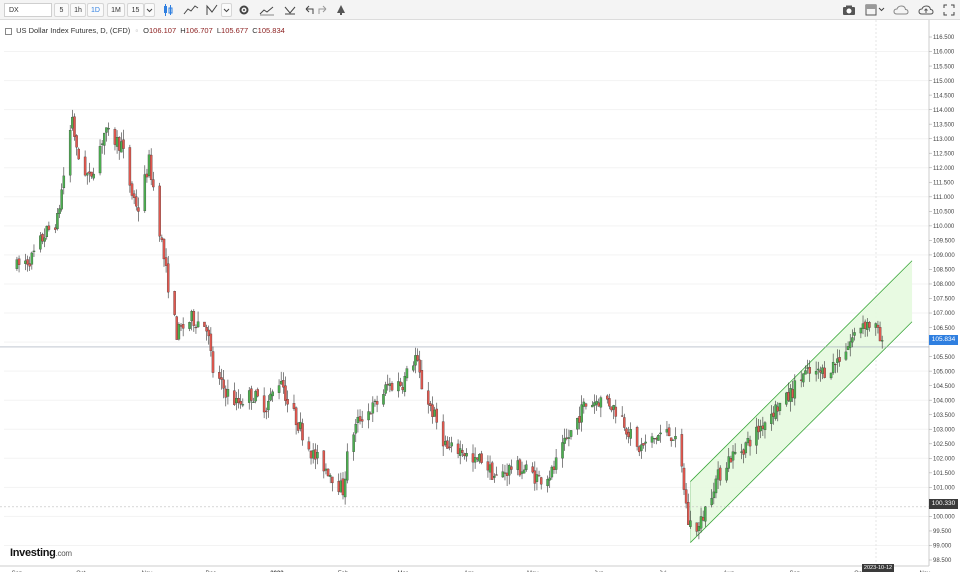 The width and height of the screenshot is (960, 572). Describe the element at coordinates (849, 10) in the screenshot. I see `camera-icon` at that location.